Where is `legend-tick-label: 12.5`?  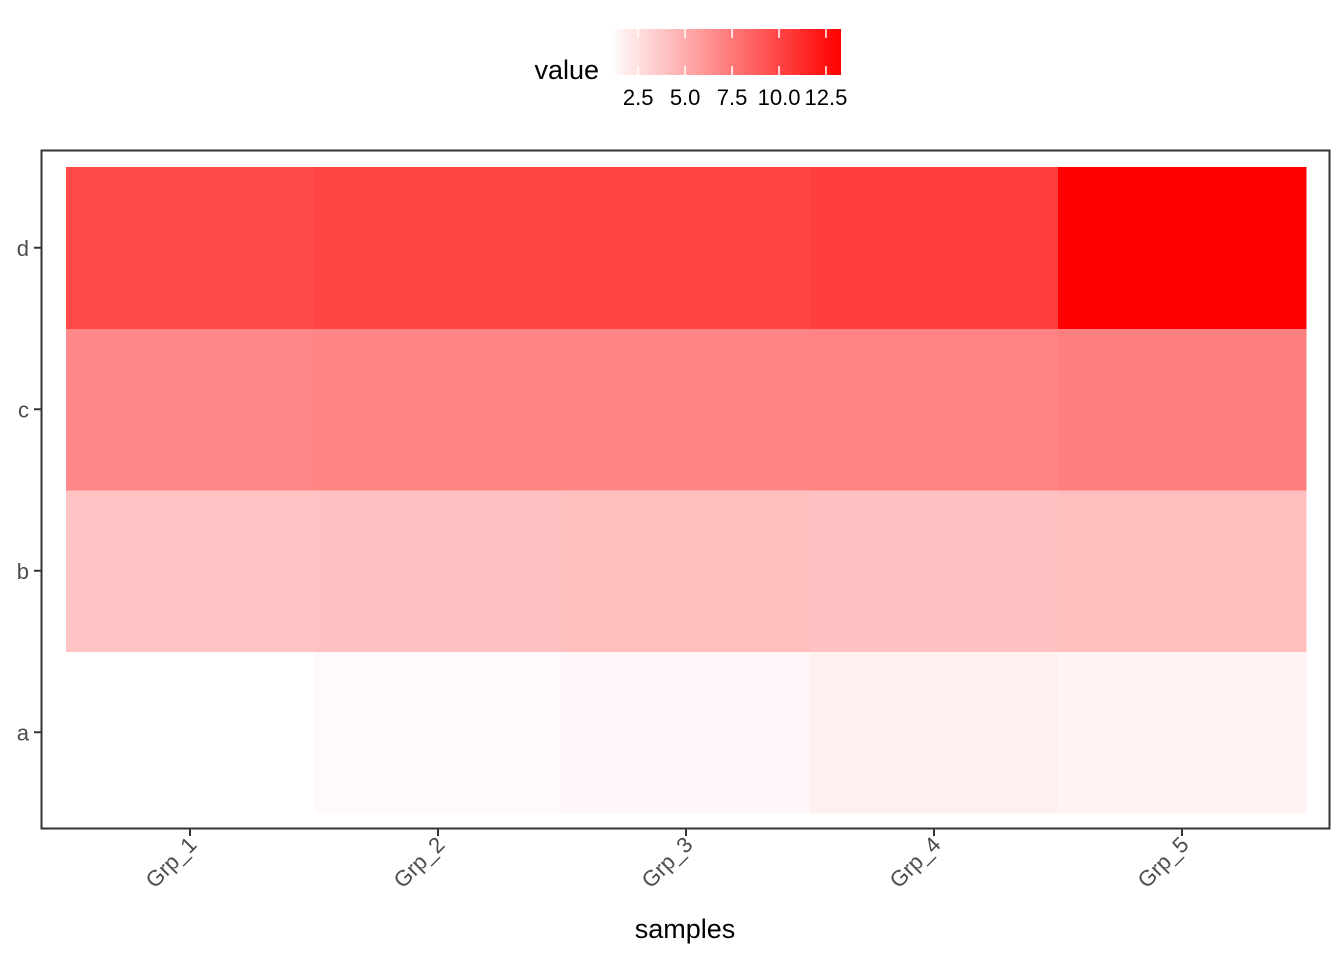
legend-tick-label: 12.5 is located at coordinates (826, 97).